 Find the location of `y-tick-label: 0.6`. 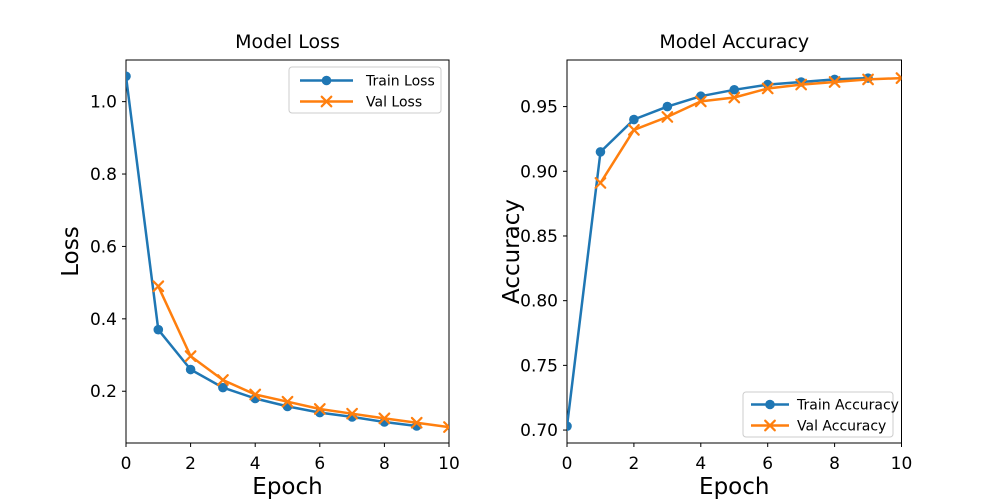

y-tick-label: 0.6 is located at coordinates (103, 247).